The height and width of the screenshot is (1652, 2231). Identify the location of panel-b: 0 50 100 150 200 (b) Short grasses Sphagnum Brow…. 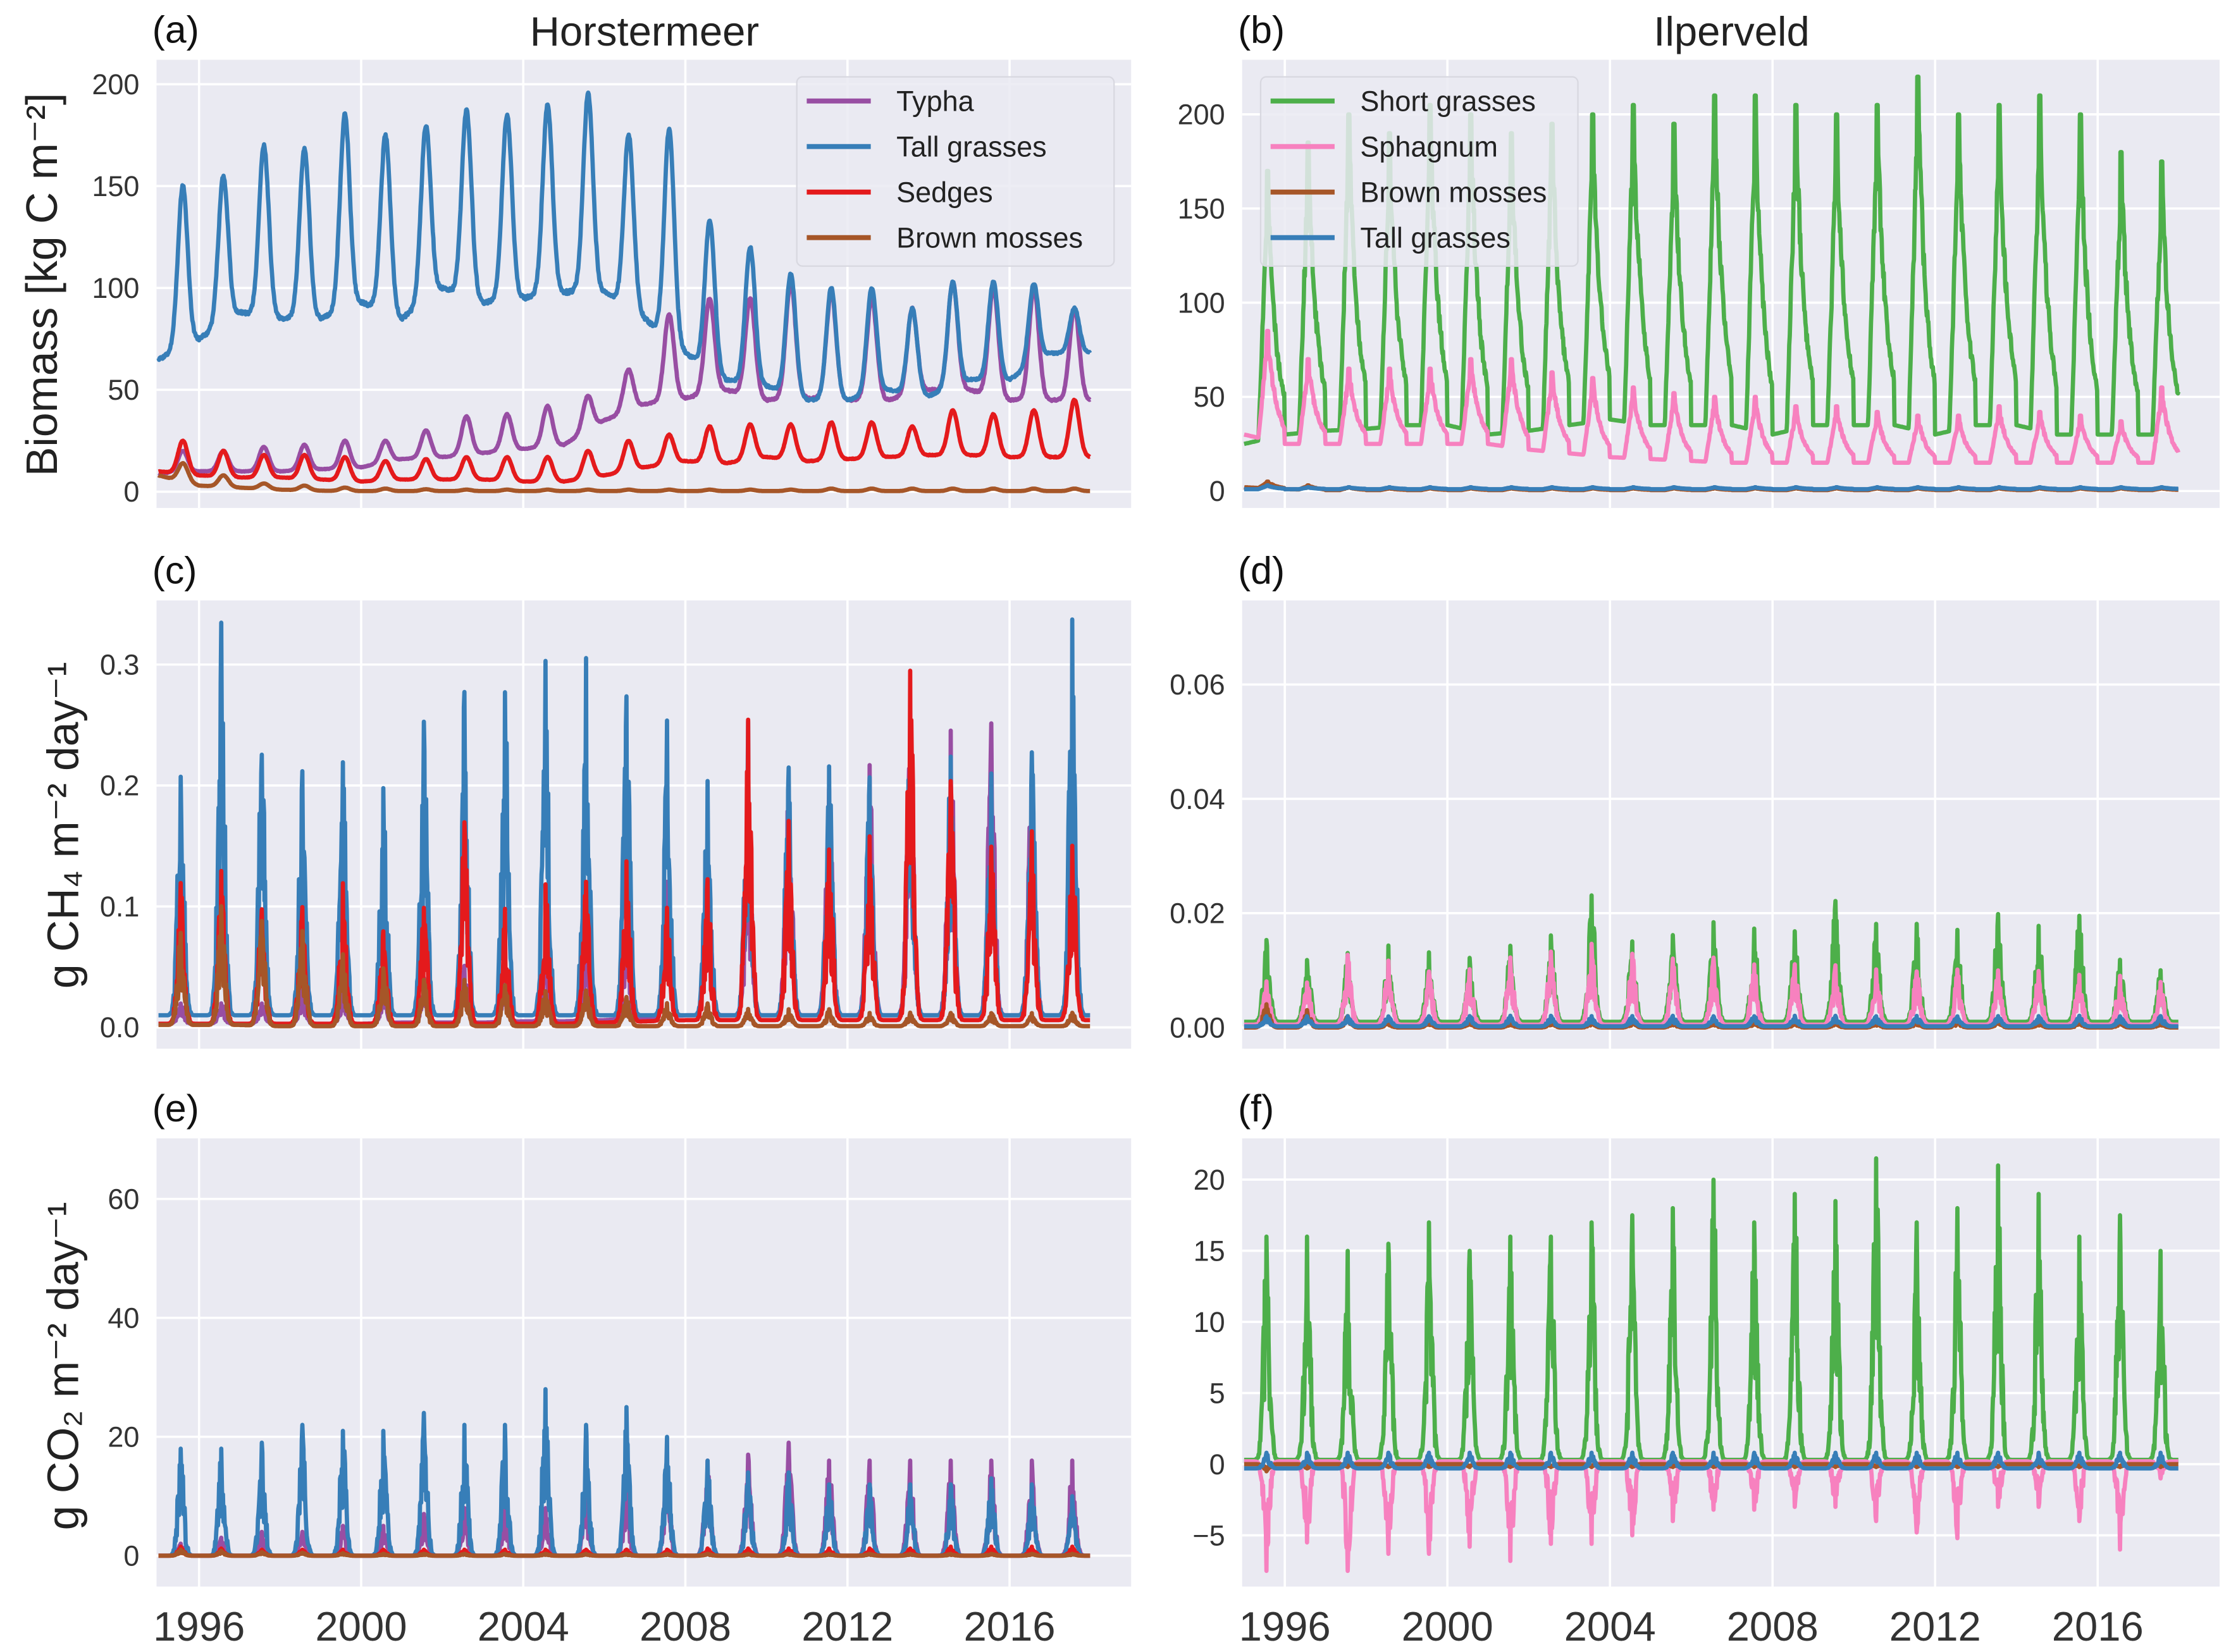
(1699, 259).